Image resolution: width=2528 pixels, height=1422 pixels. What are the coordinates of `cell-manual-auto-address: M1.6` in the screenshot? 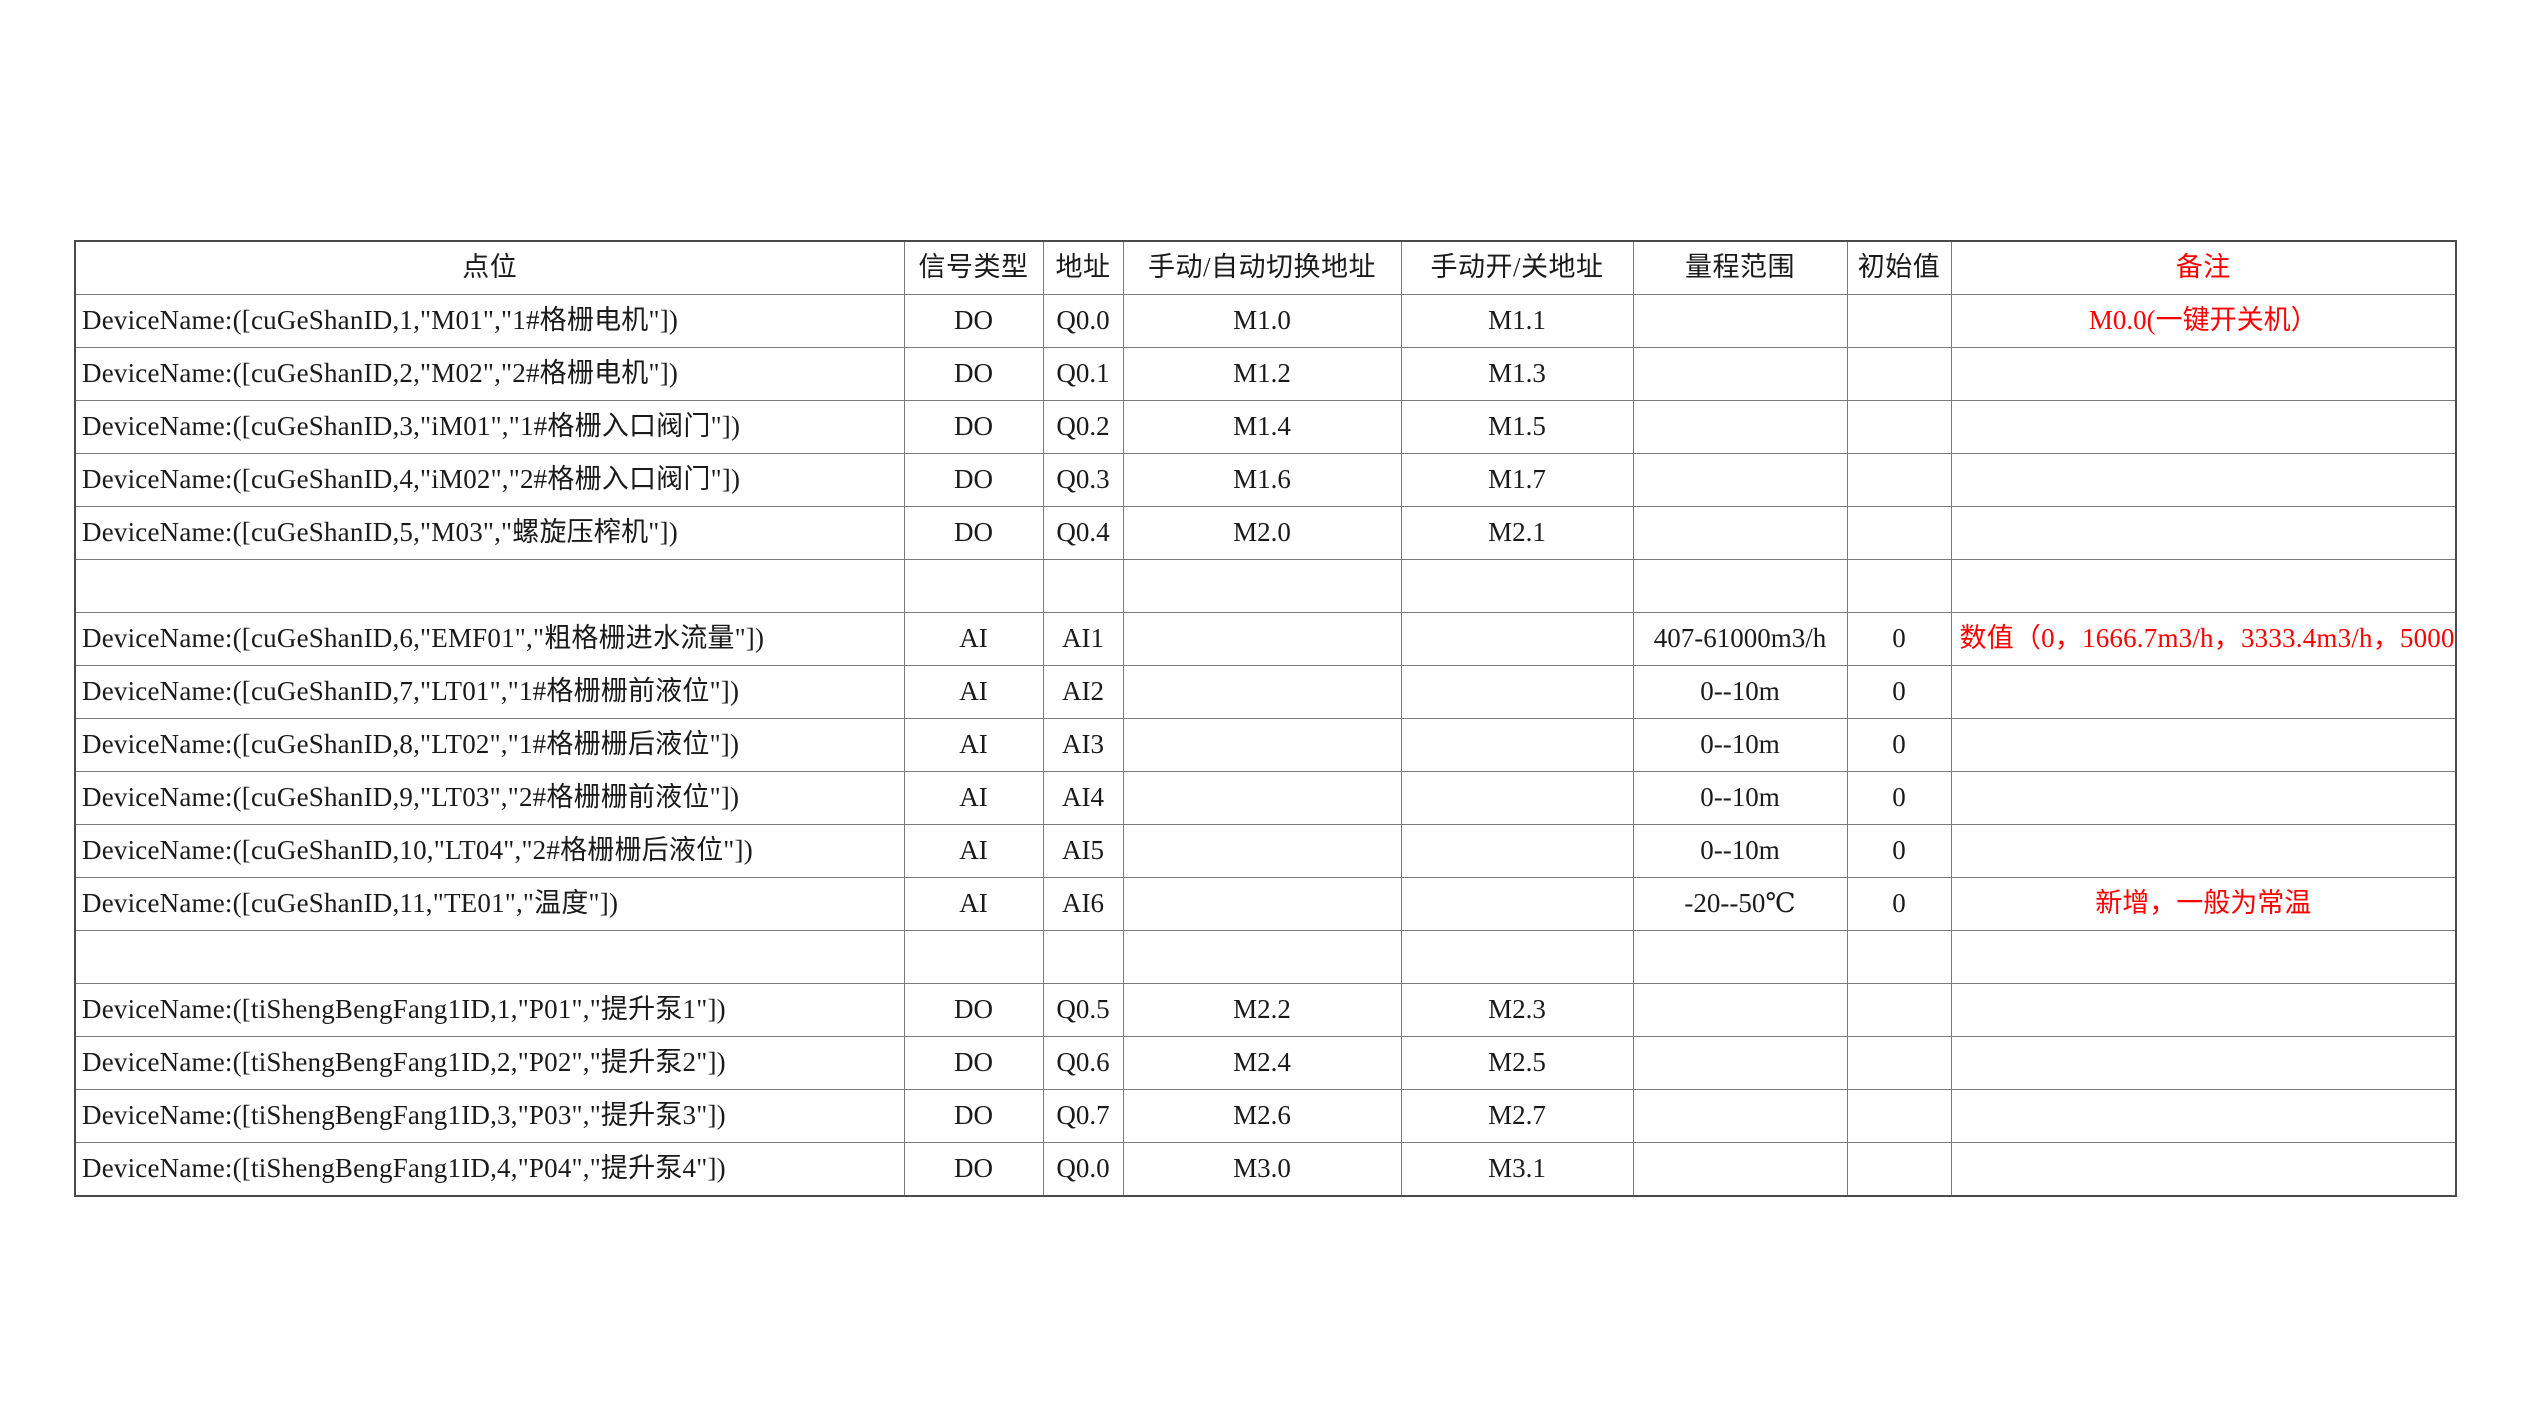 It's located at (1262, 480).